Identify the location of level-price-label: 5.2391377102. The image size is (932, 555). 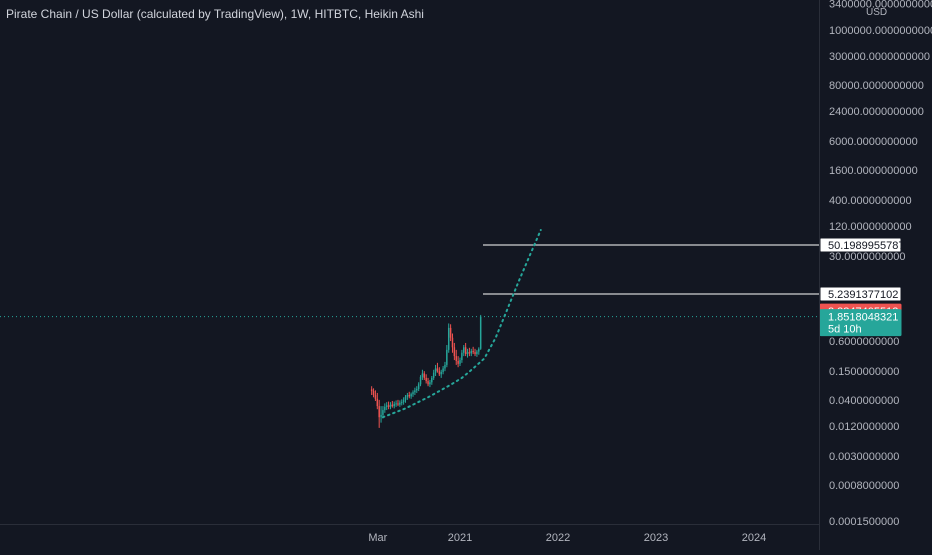
(860, 294).